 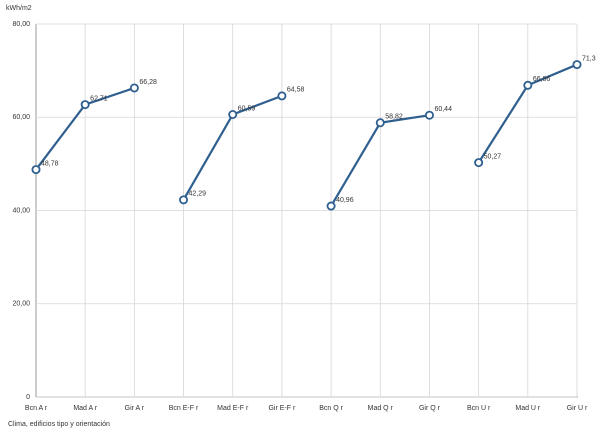 I want to click on x-tick-label: Mad U r, so click(x=528, y=408).